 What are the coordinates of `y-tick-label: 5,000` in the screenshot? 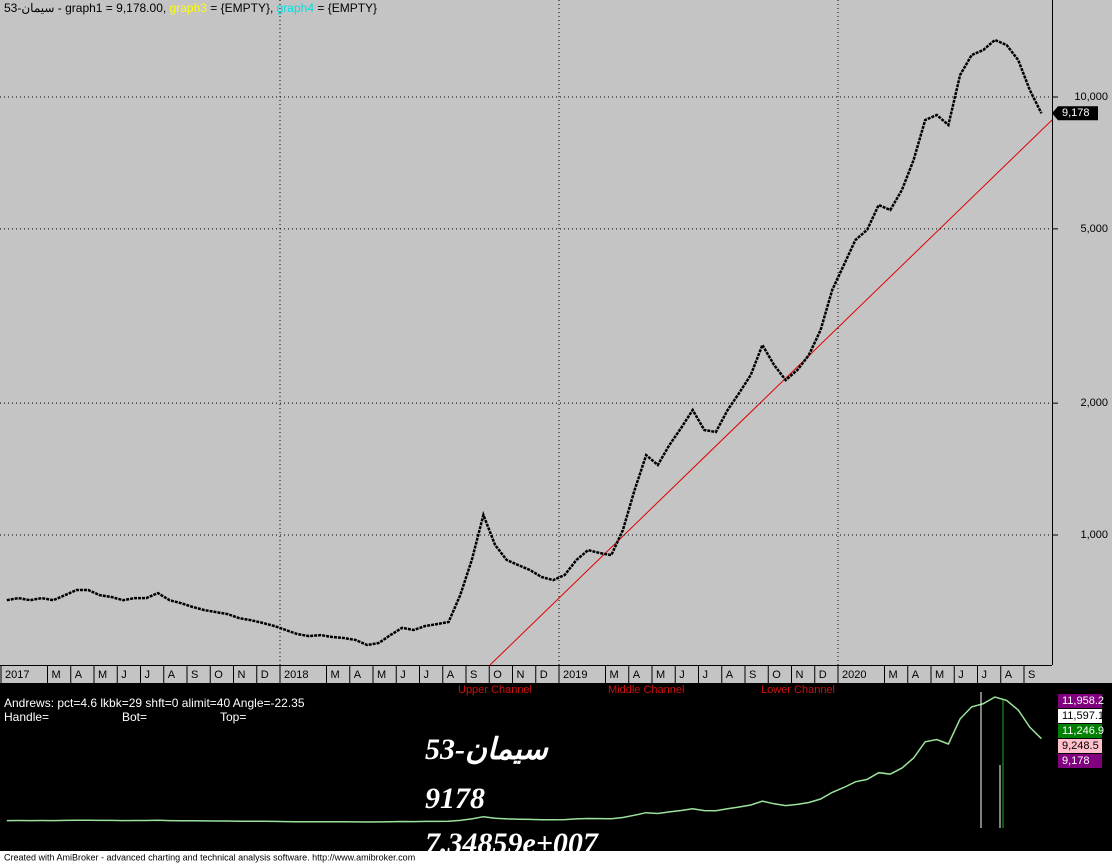 It's located at (1094, 229).